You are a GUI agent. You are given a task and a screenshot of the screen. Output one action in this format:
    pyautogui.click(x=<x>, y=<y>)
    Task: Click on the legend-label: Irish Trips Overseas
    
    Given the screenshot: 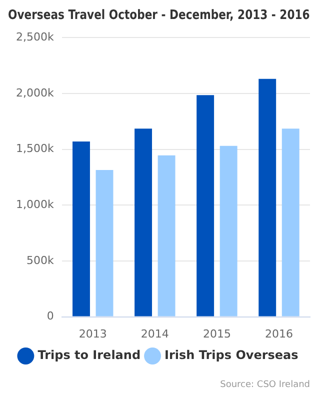 What is the action you would take?
    pyautogui.click(x=231, y=355)
    